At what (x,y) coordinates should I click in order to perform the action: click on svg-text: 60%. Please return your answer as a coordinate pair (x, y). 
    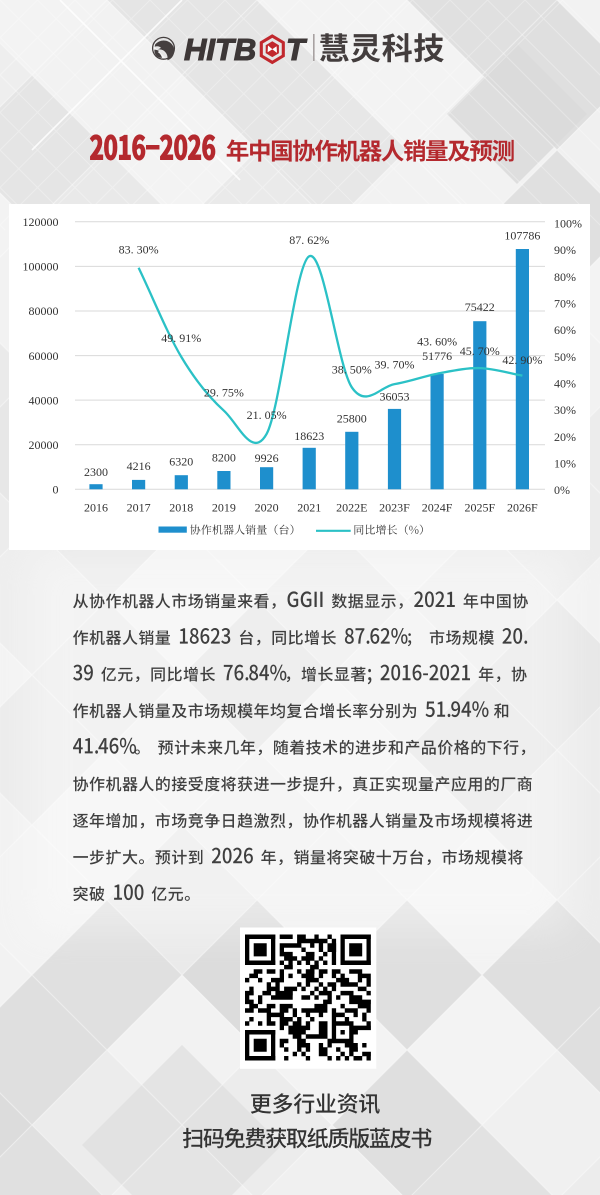
    Looking at the image, I should click on (565, 330).